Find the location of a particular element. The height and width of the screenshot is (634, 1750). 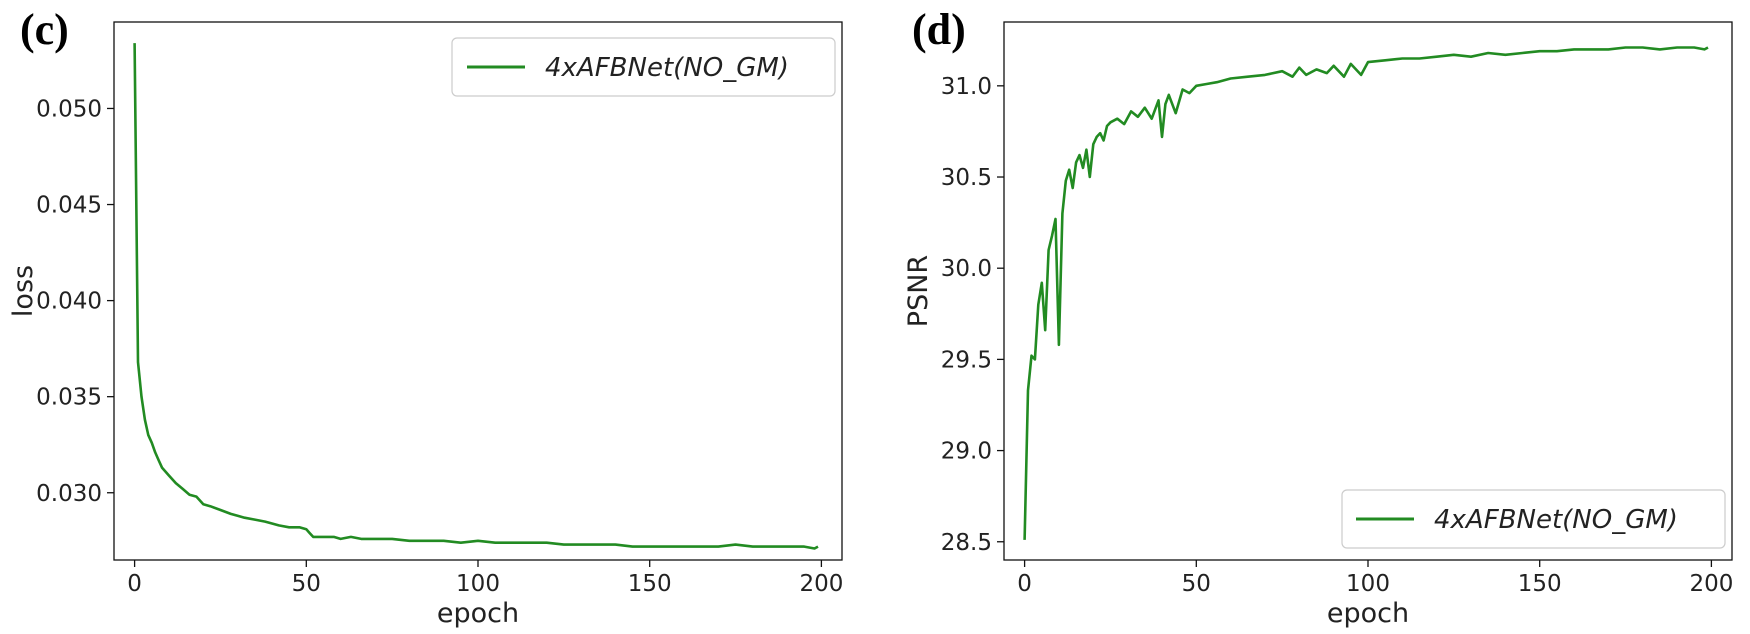

legend-entry-d: 4xAFBNet(NO_GM) is located at coordinates (1556, 520).